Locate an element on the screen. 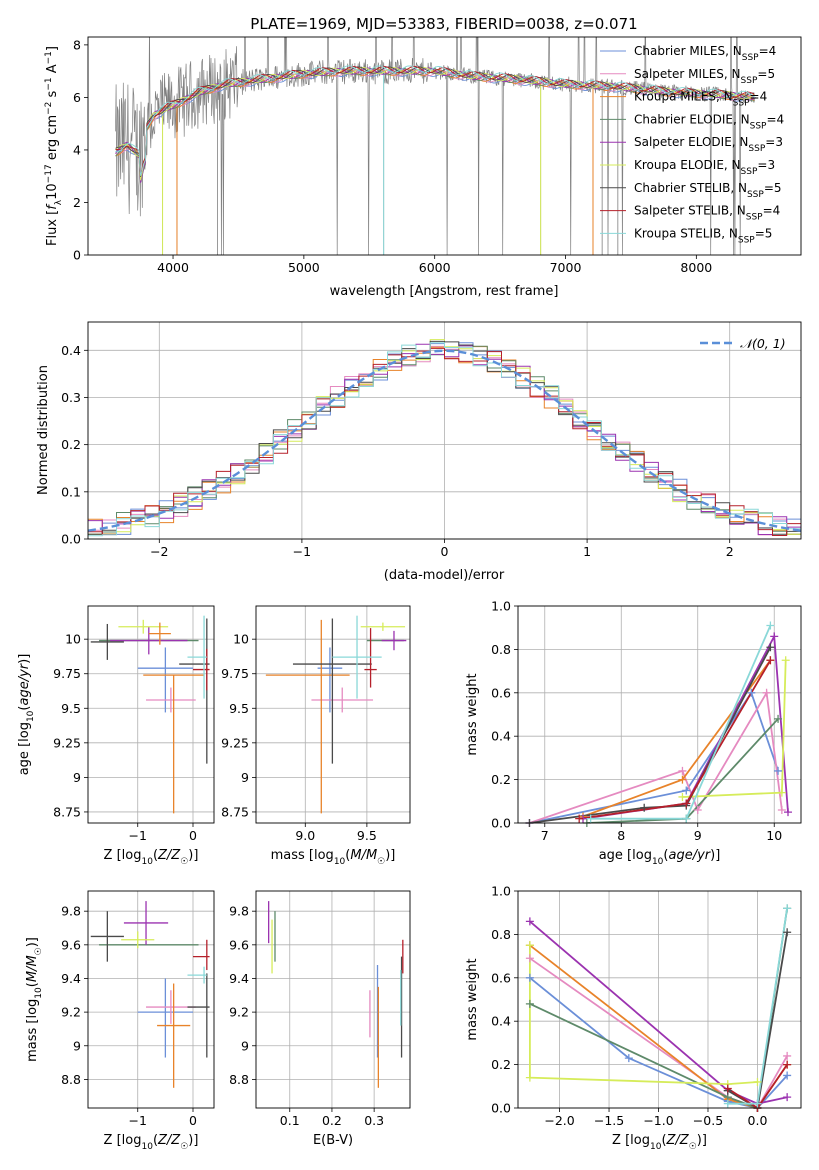  legend-label: Salpeter STELIB, NSSP=4 is located at coordinates (707, 213).